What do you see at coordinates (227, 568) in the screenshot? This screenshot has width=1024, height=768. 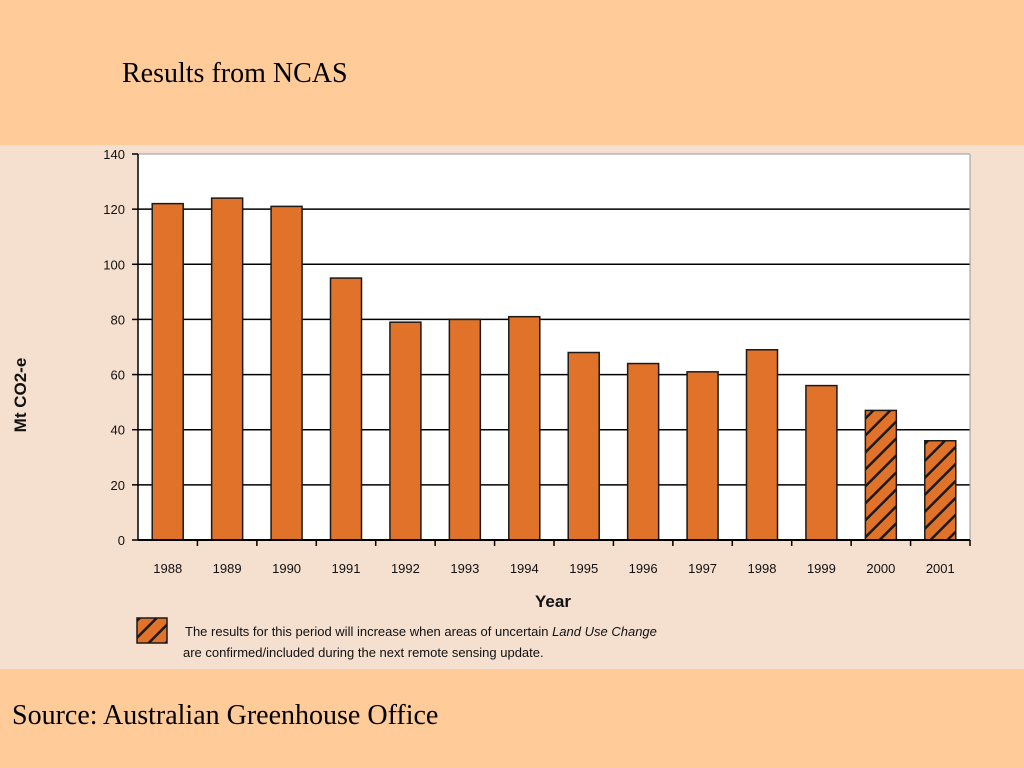 I see `x-tick-label: 1989` at bounding box center [227, 568].